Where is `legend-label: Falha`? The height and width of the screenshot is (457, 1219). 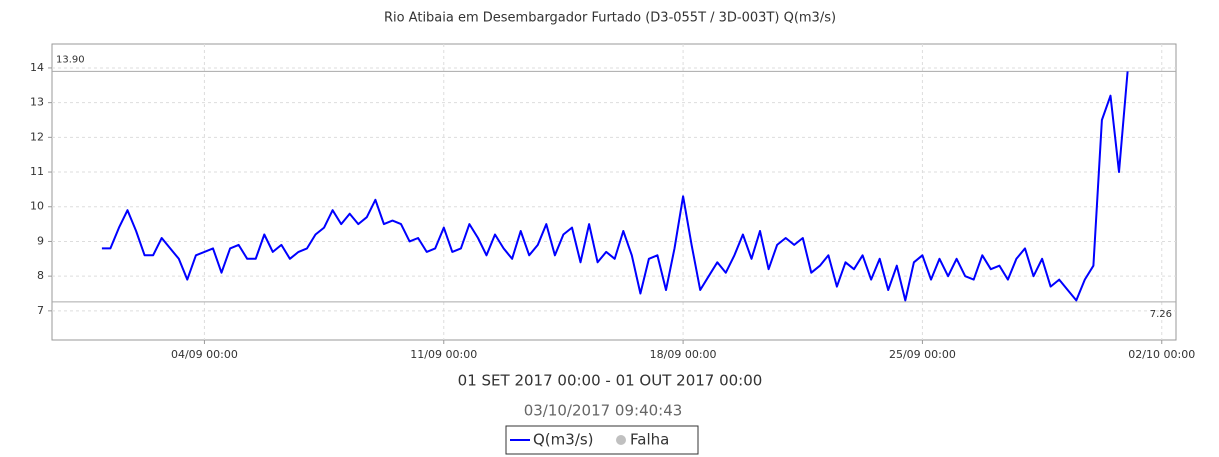
legend-label: Falha is located at coordinates (649, 440).